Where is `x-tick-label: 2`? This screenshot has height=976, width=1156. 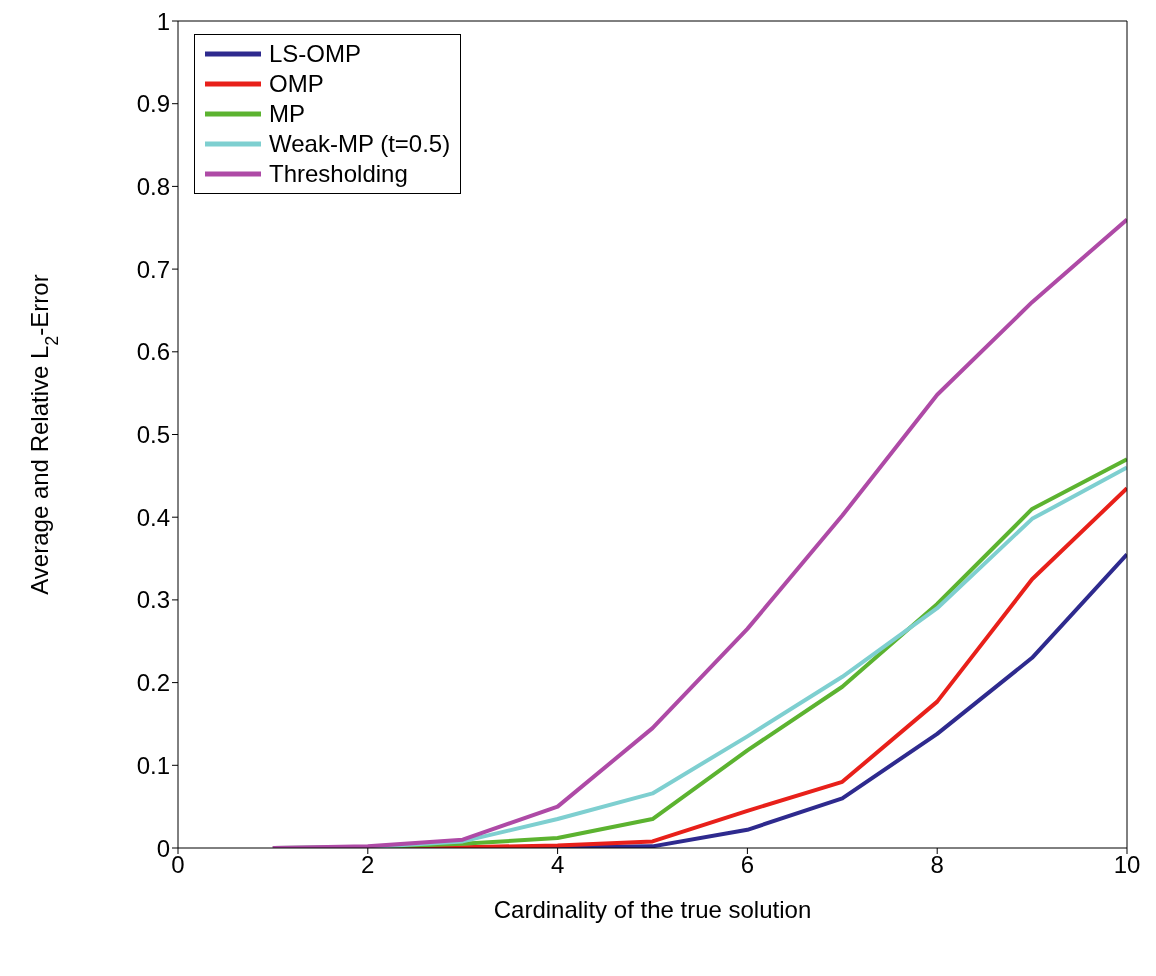
x-tick-label: 2 is located at coordinates (368, 865).